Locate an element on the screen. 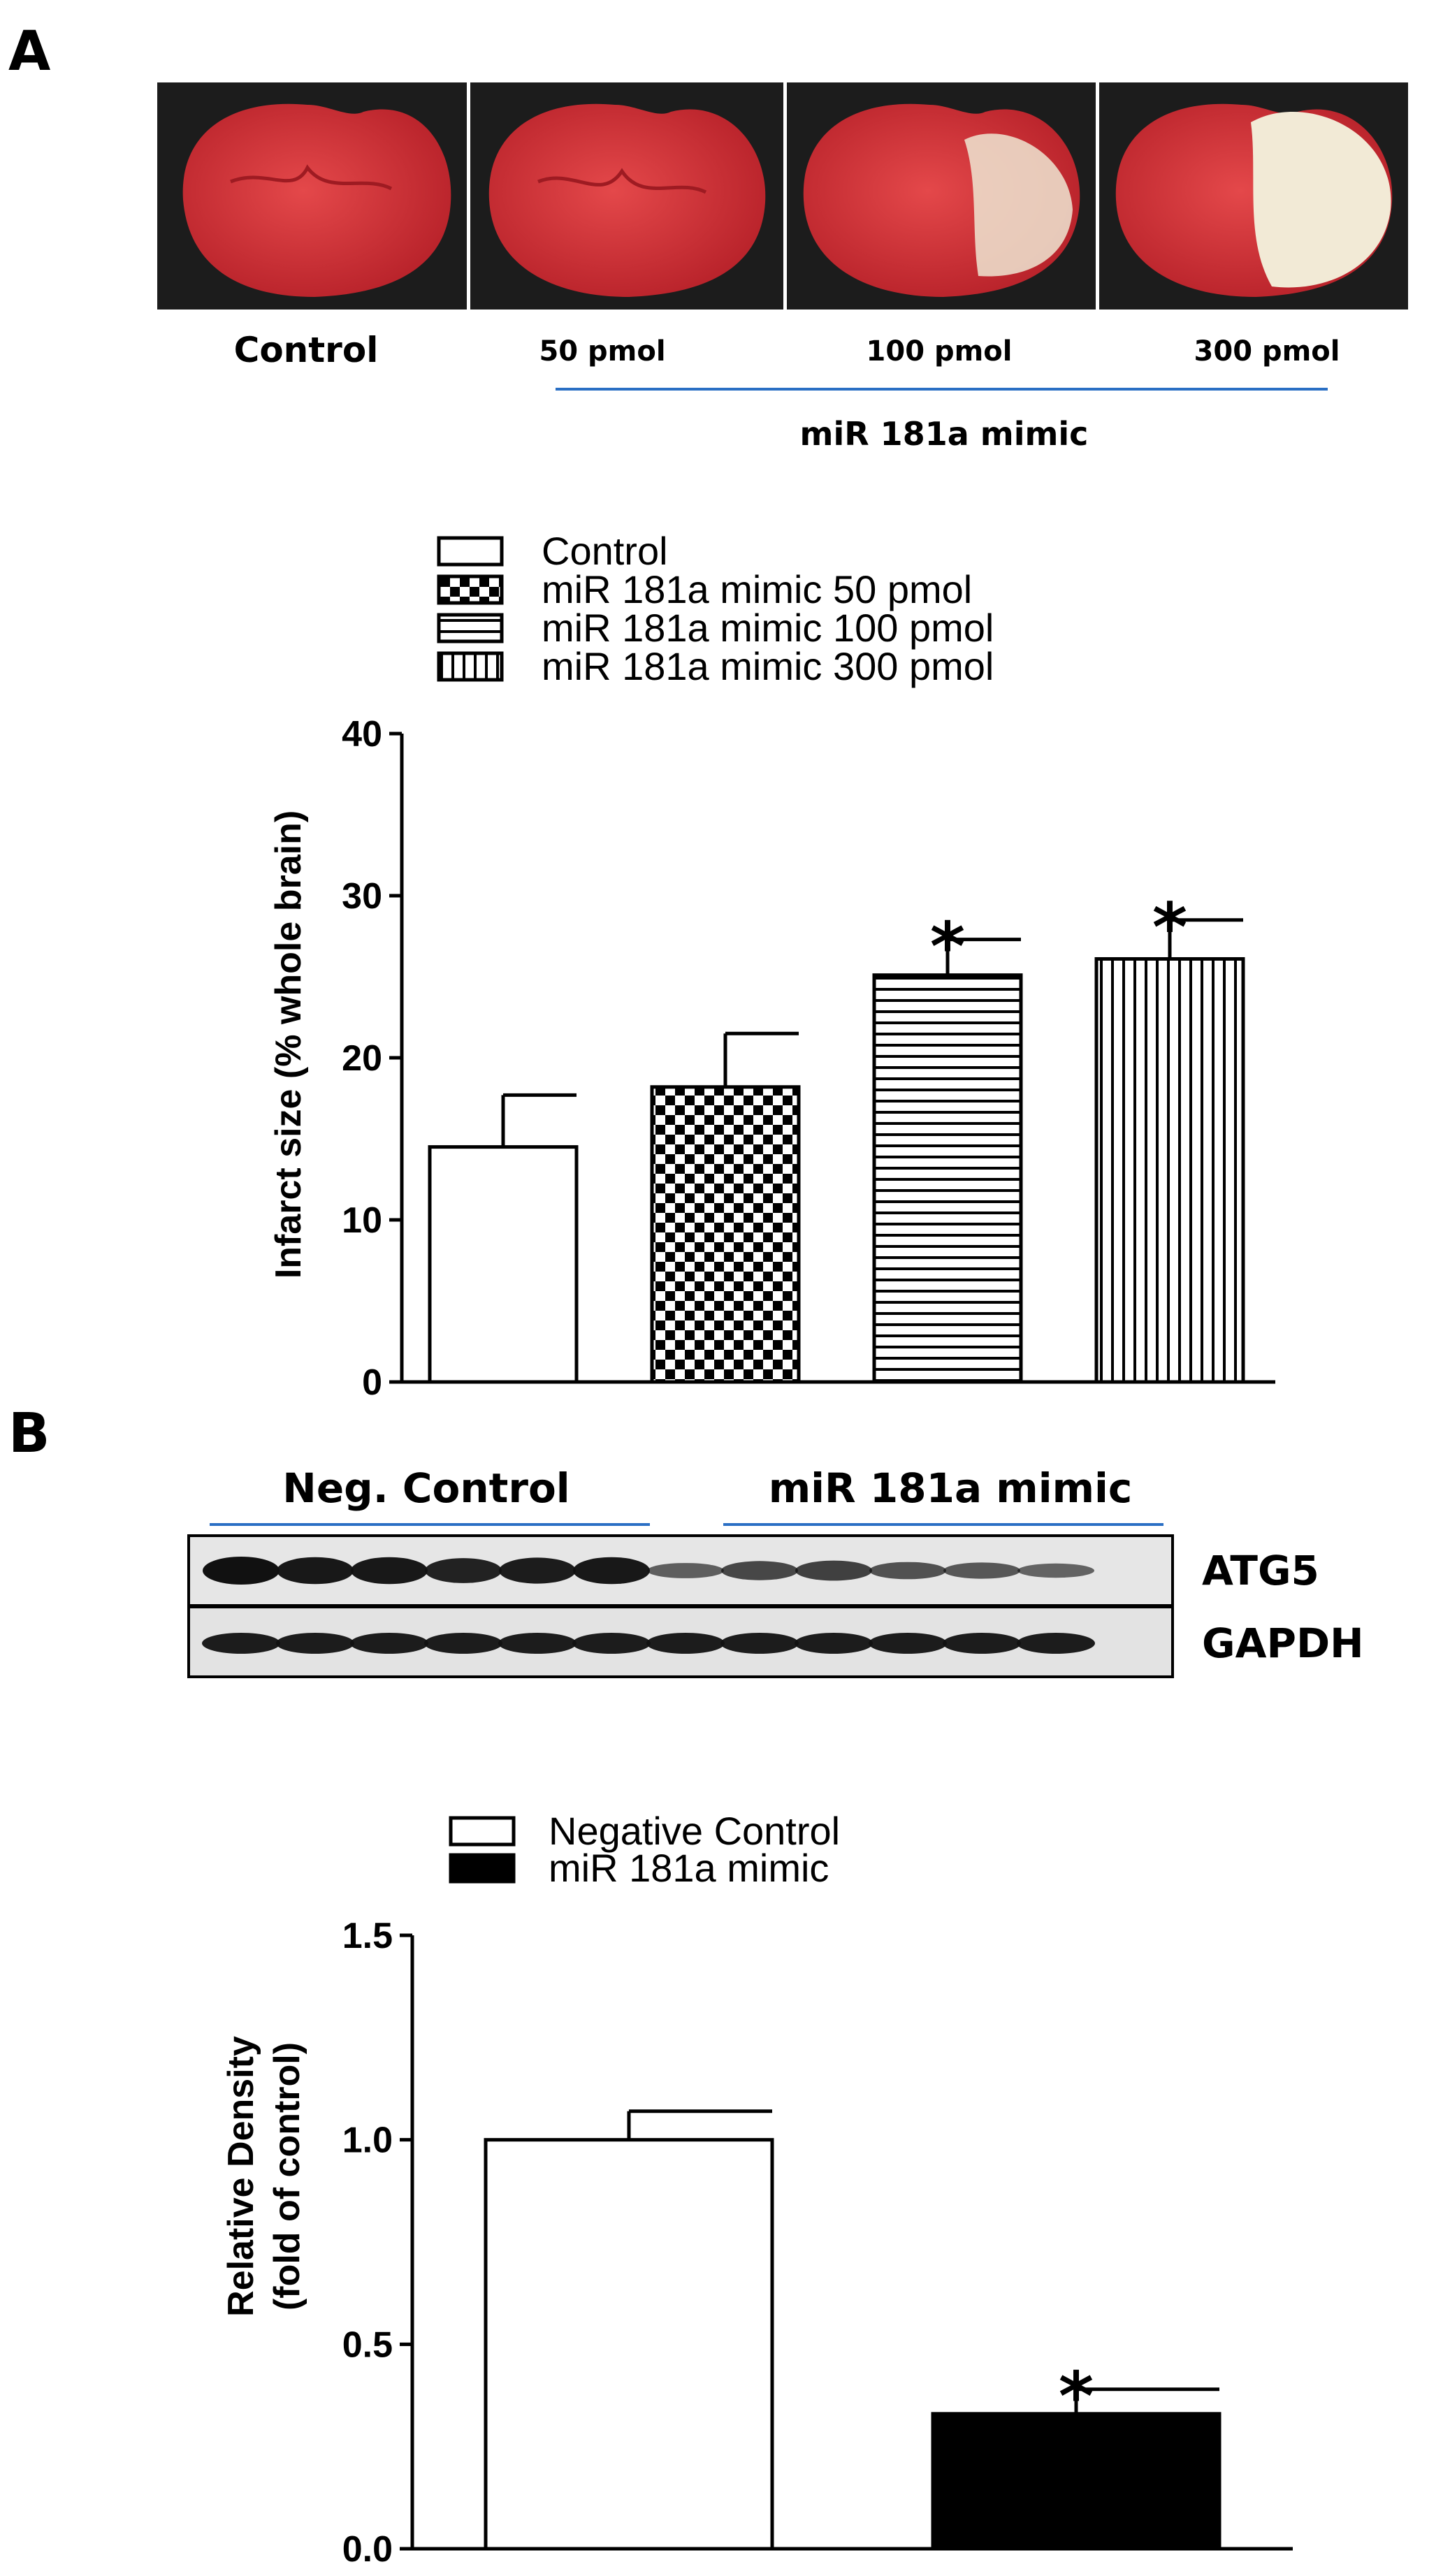  image-label-control: Control is located at coordinates (307, 350).